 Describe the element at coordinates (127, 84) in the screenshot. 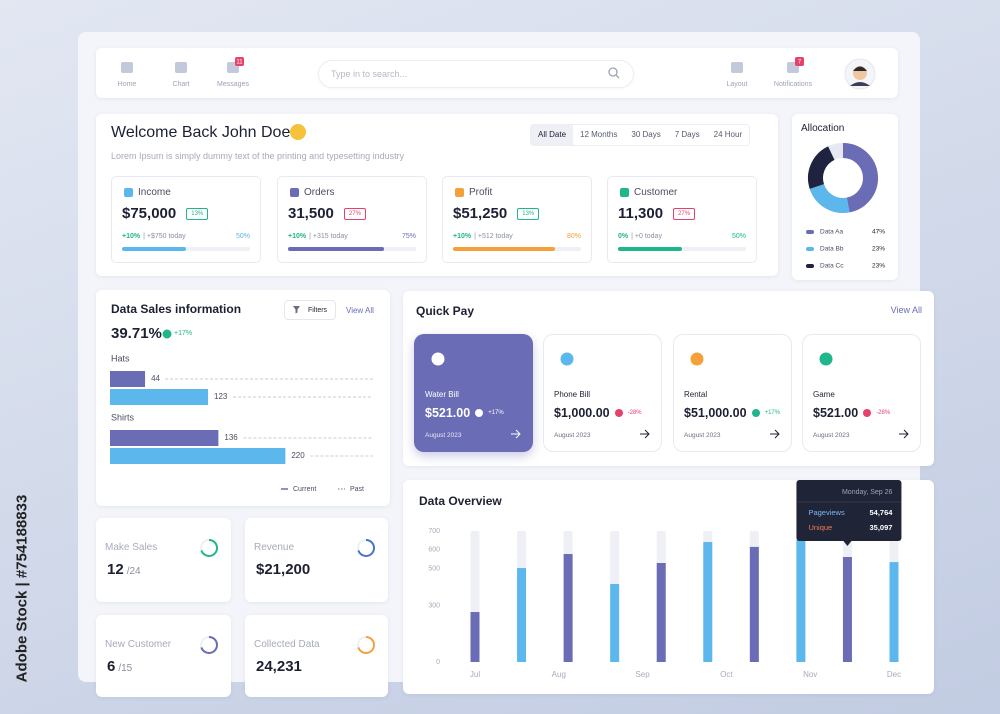

I see `nav-label: Home` at that location.